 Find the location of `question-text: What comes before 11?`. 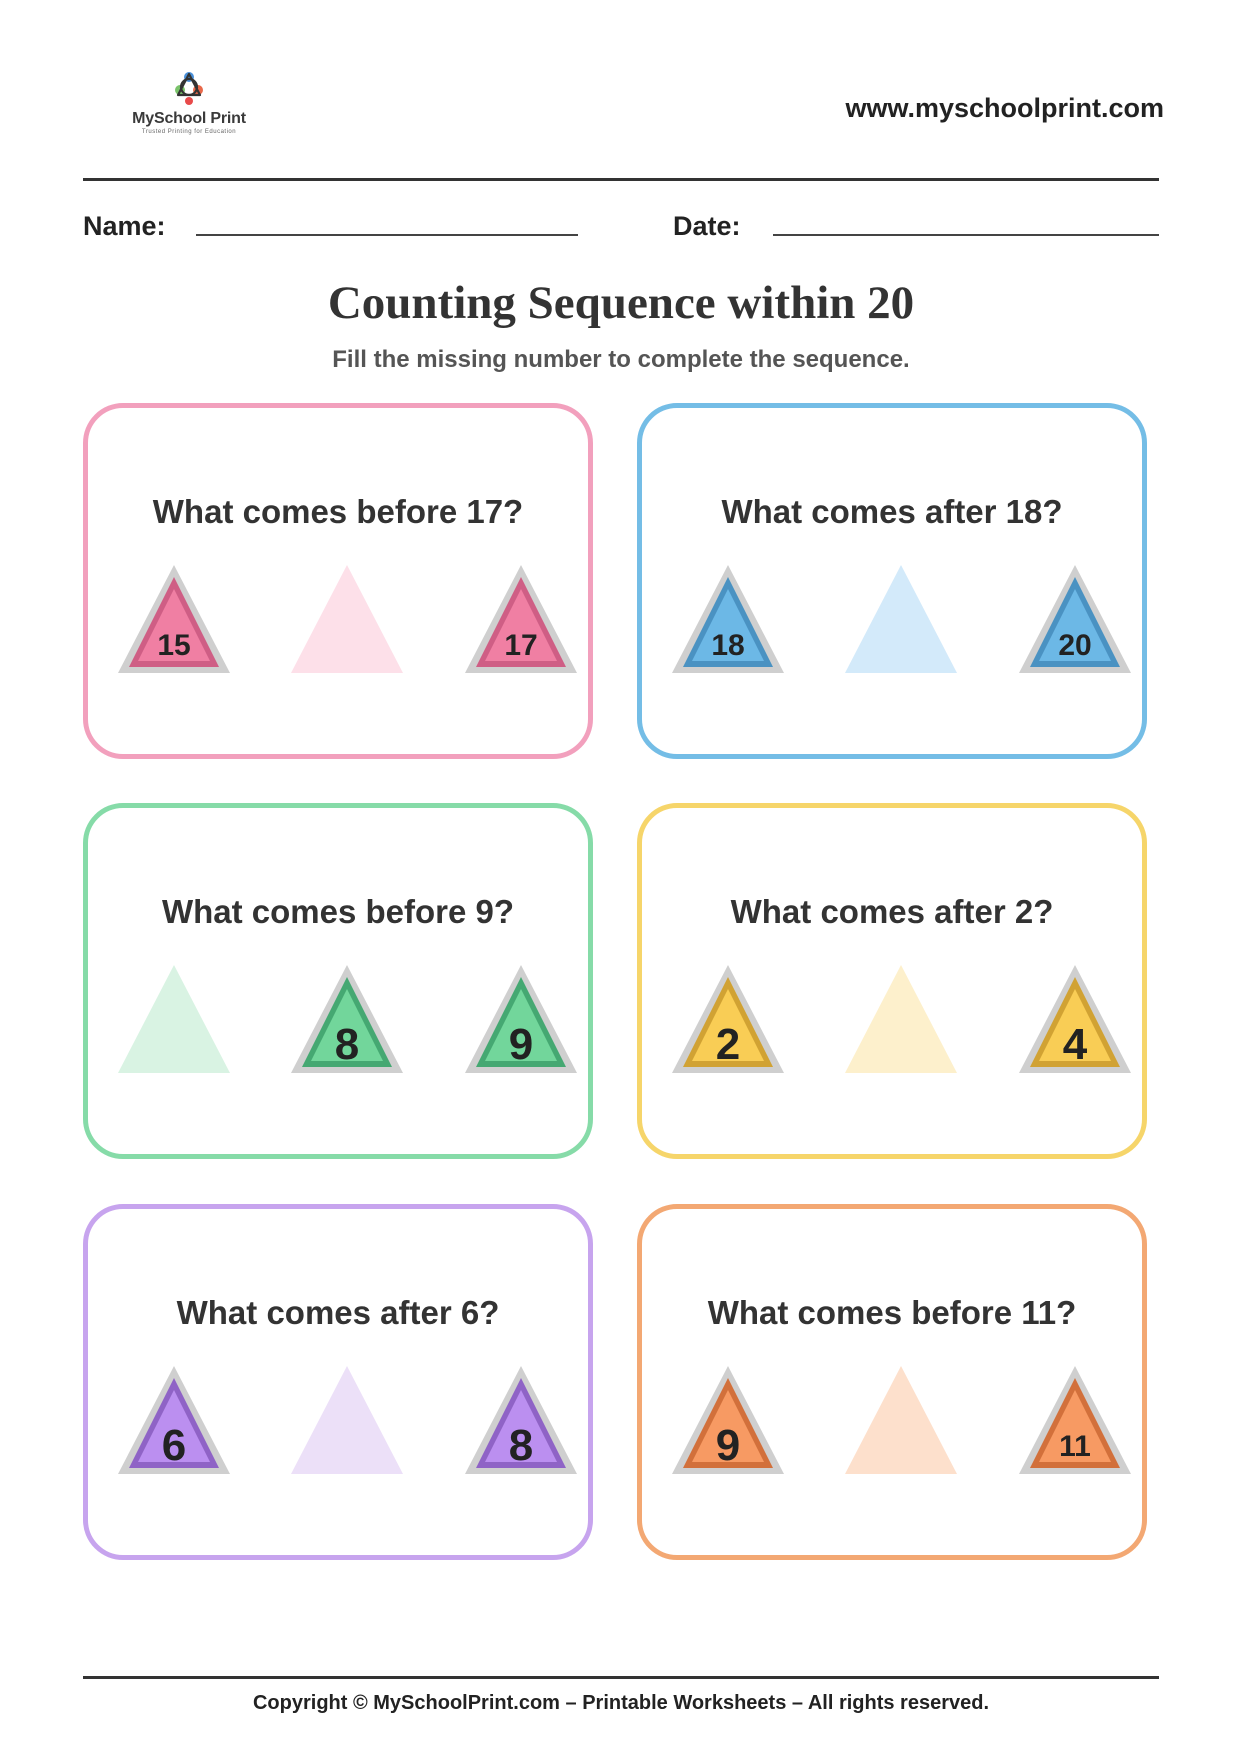

question-text: What comes before 11? is located at coordinates (892, 1312).